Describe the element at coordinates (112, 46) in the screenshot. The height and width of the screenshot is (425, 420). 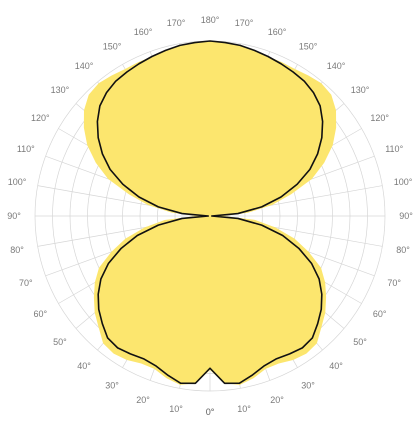
I see `angle-label-left-150: 150°` at that location.